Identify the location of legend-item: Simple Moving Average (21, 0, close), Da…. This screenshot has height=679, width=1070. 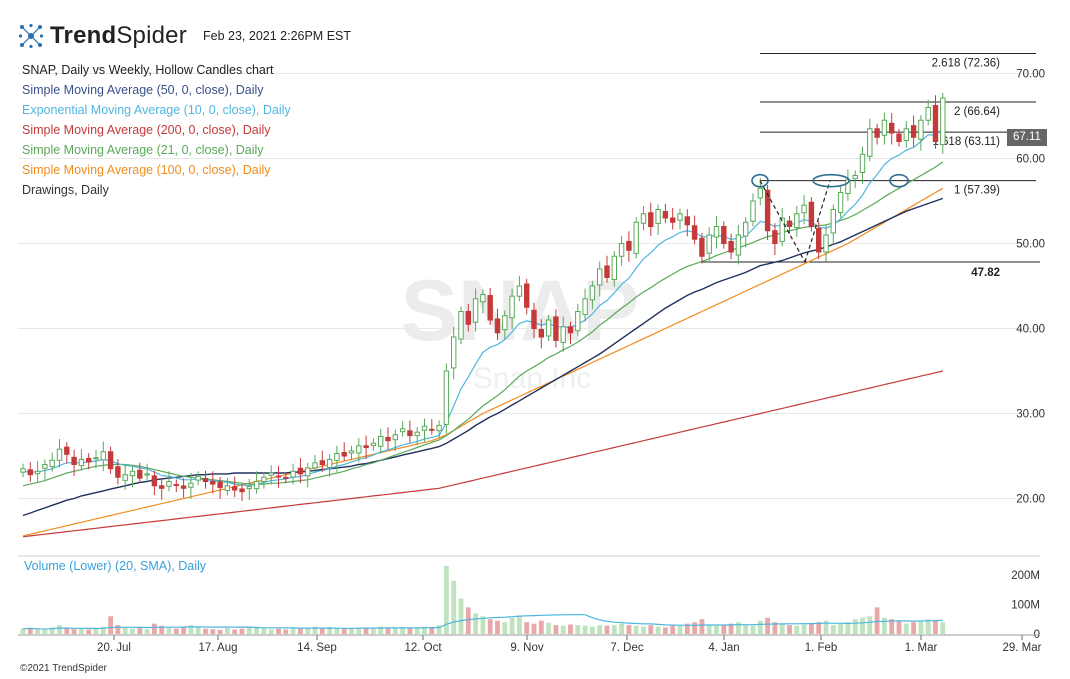
(143, 150).